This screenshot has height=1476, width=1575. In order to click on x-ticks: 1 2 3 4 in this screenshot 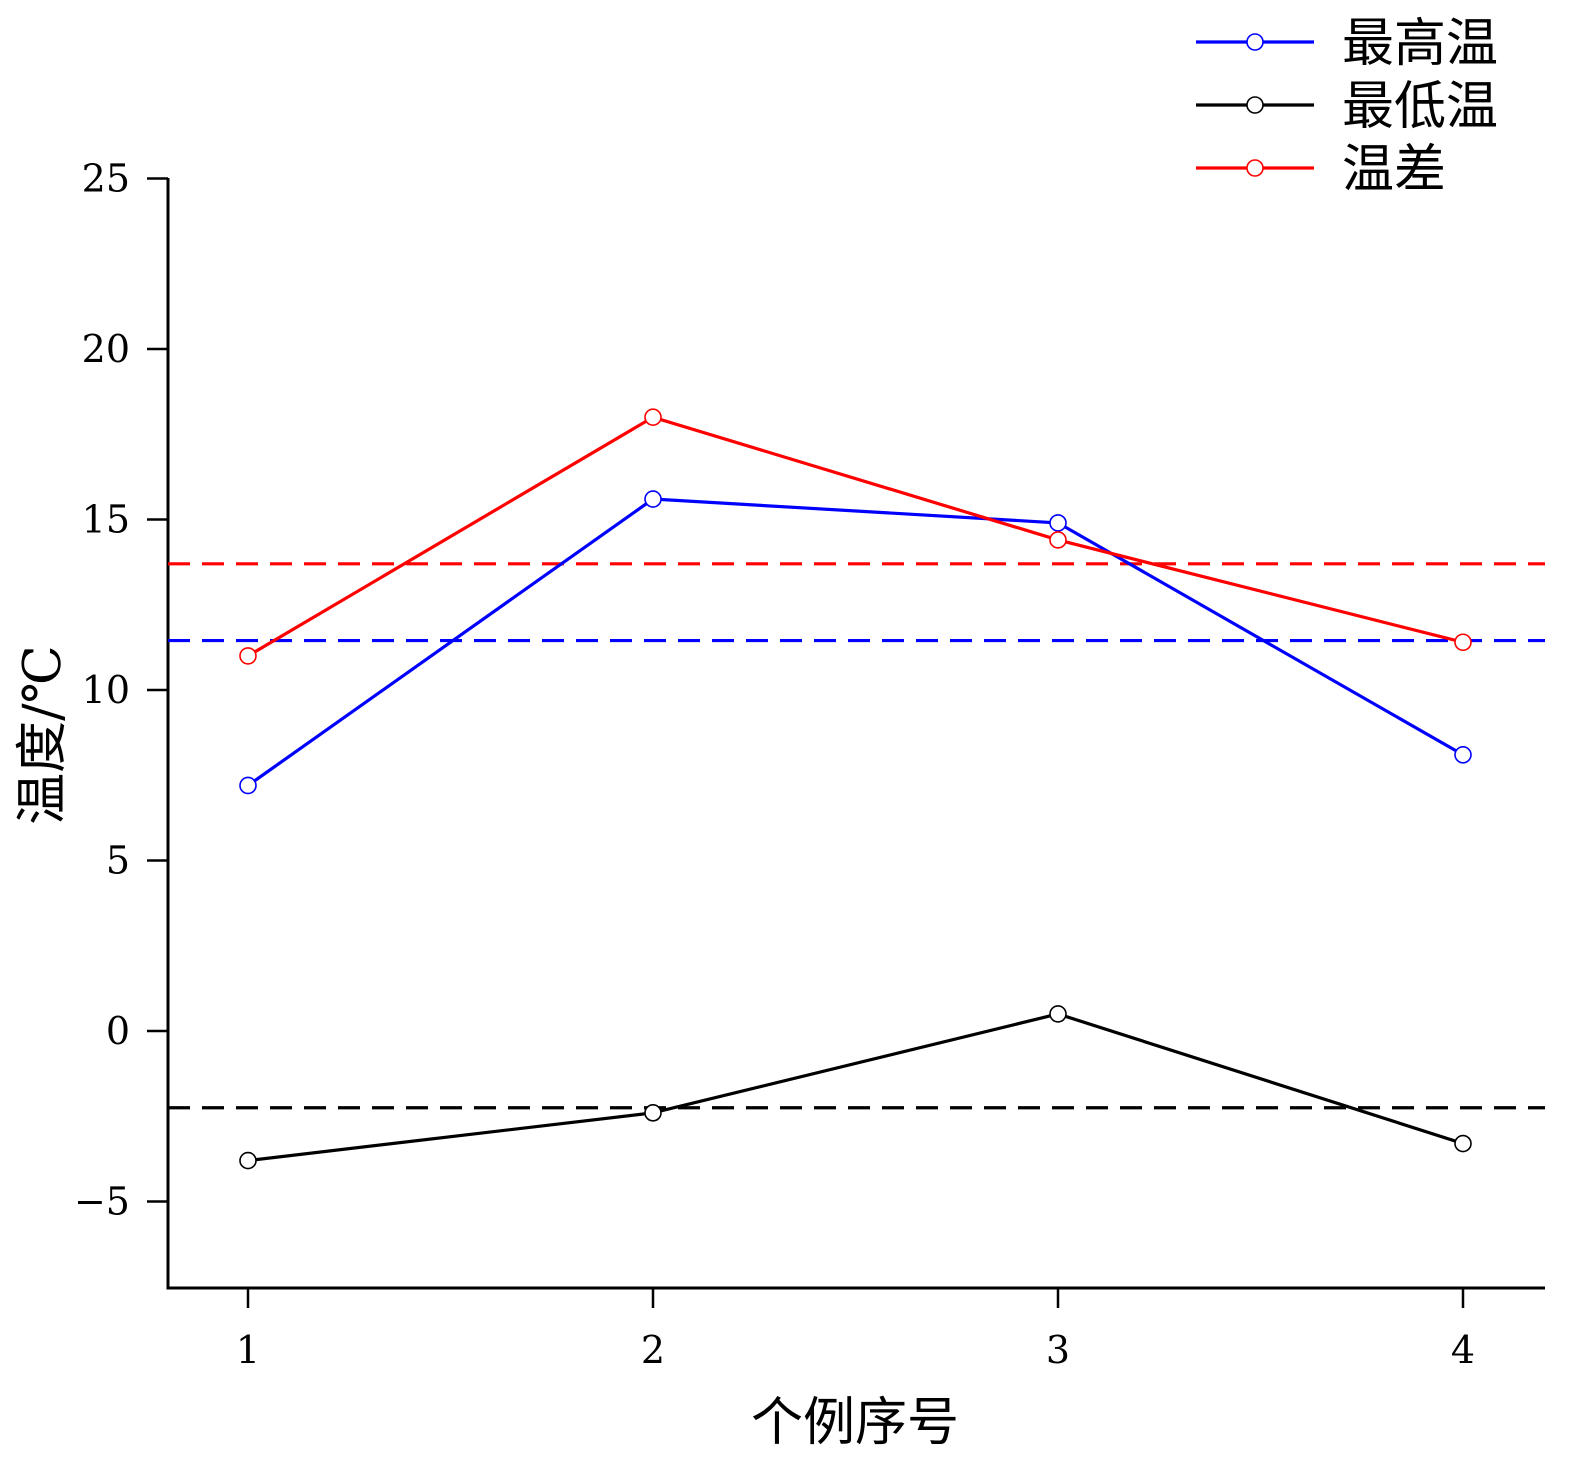, I will do `click(855, 1330)`.